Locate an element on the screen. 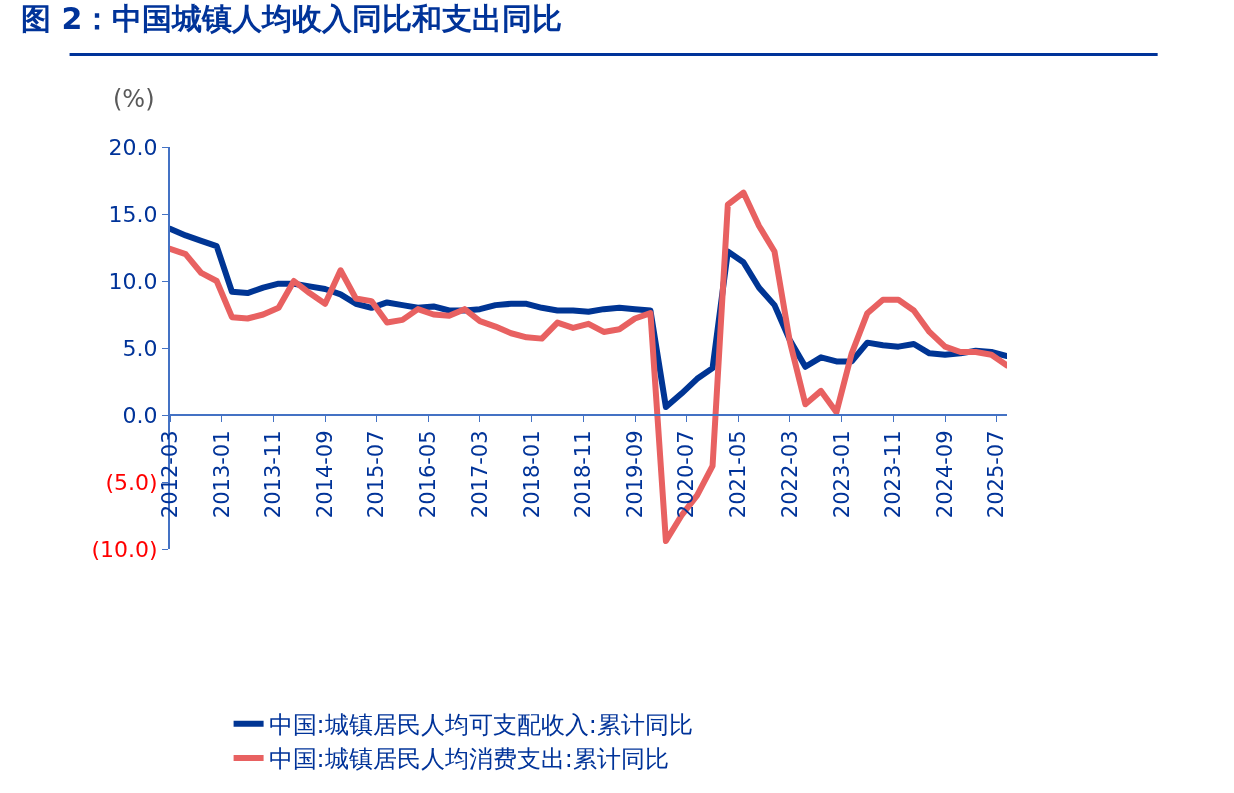  x-tick-label: 2024-09 is located at coordinates (944, 474).